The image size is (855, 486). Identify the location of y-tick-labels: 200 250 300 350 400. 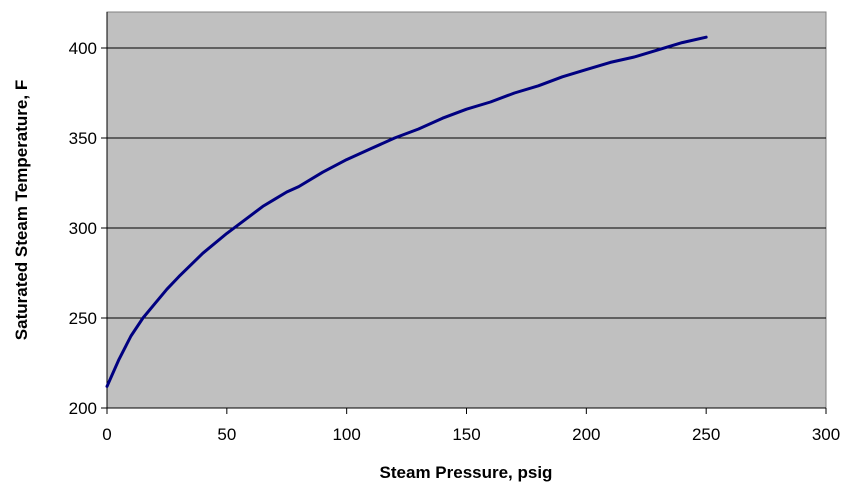
(83, 228).